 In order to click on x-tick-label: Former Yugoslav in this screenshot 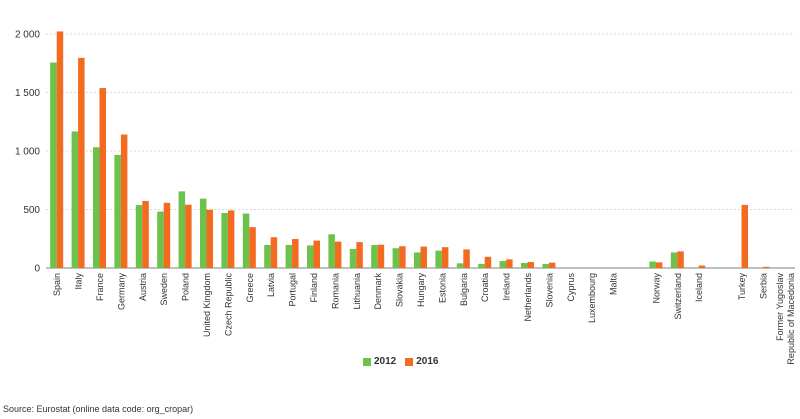, I will do `click(780, 307)`.